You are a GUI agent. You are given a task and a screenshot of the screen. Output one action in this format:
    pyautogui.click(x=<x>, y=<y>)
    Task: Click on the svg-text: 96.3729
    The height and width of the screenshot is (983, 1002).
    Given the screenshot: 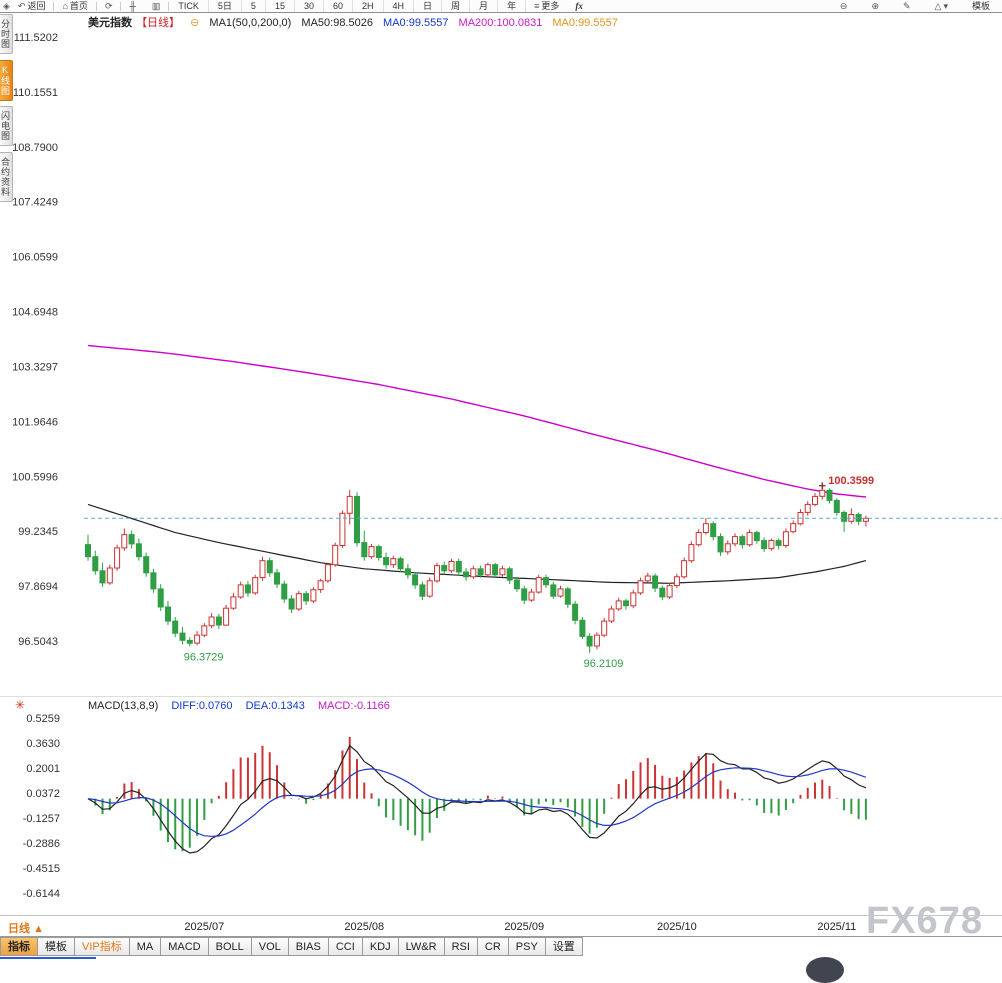 What is the action you would take?
    pyautogui.click(x=204, y=657)
    